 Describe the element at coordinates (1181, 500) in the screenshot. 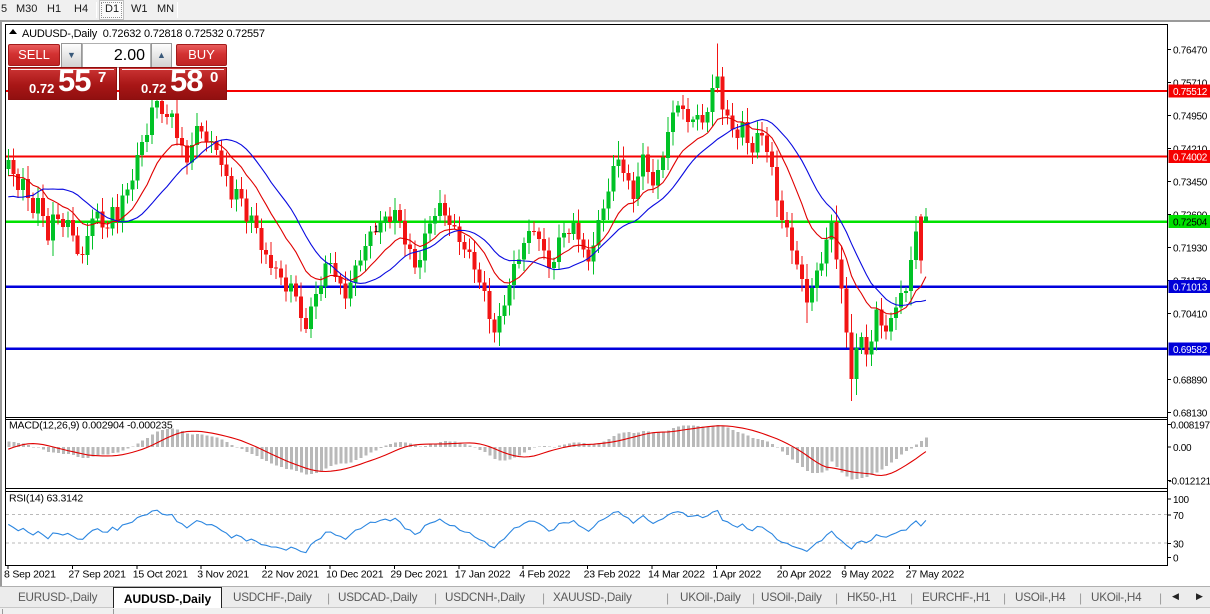

I see `svg-text: 100` at that location.